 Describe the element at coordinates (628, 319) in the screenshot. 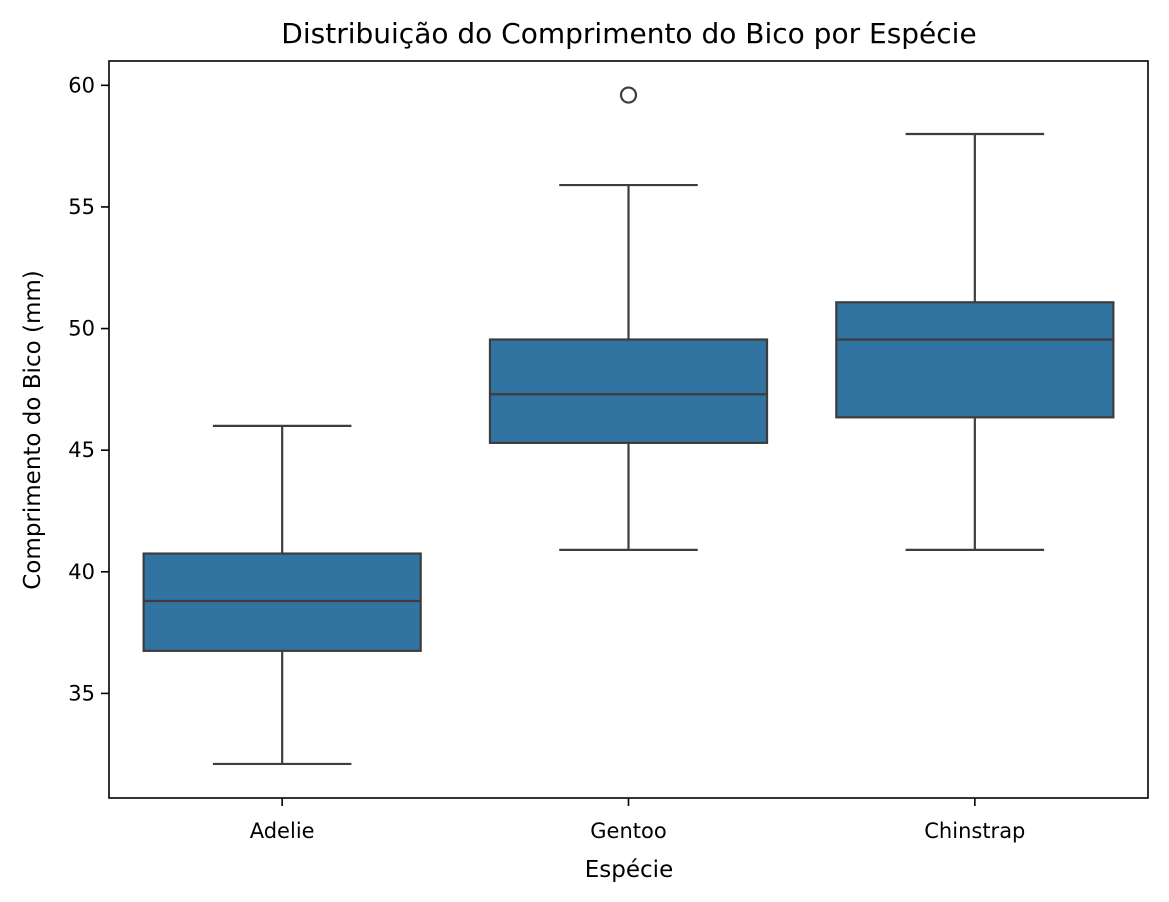

I see `box-group-gentoo` at that location.